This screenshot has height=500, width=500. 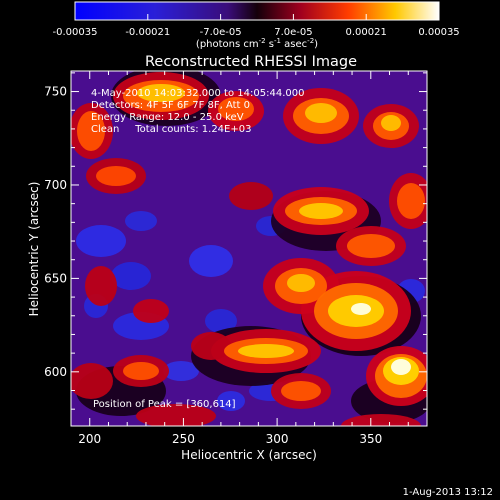 I want to click on y-tick-label: 700, so click(x=55, y=185).